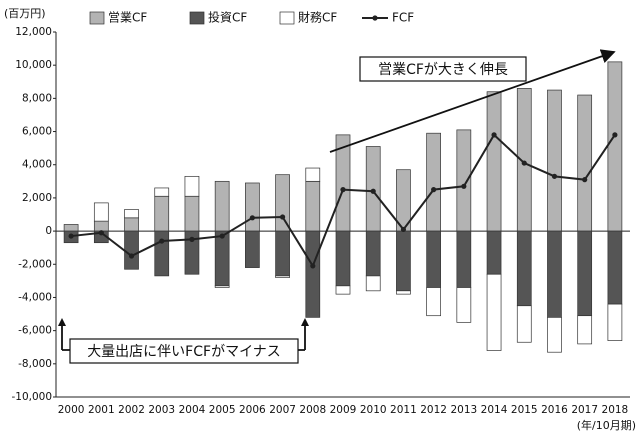 The height and width of the screenshot is (437, 640). What do you see at coordinates (48, 231) in the screenshot?
I see `y-tick-label: 0` at bounding box center [48, 231].